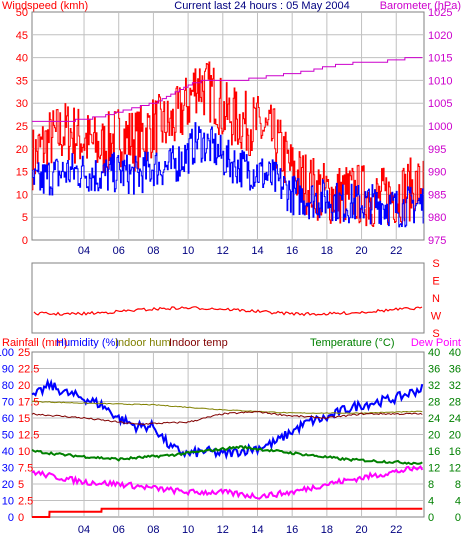 The height and width of the screenshot is (542, 463). What do you see at coordinates (227, 89) in the screenshot?
I see `barometer-series` at bounding box center [227, 89].